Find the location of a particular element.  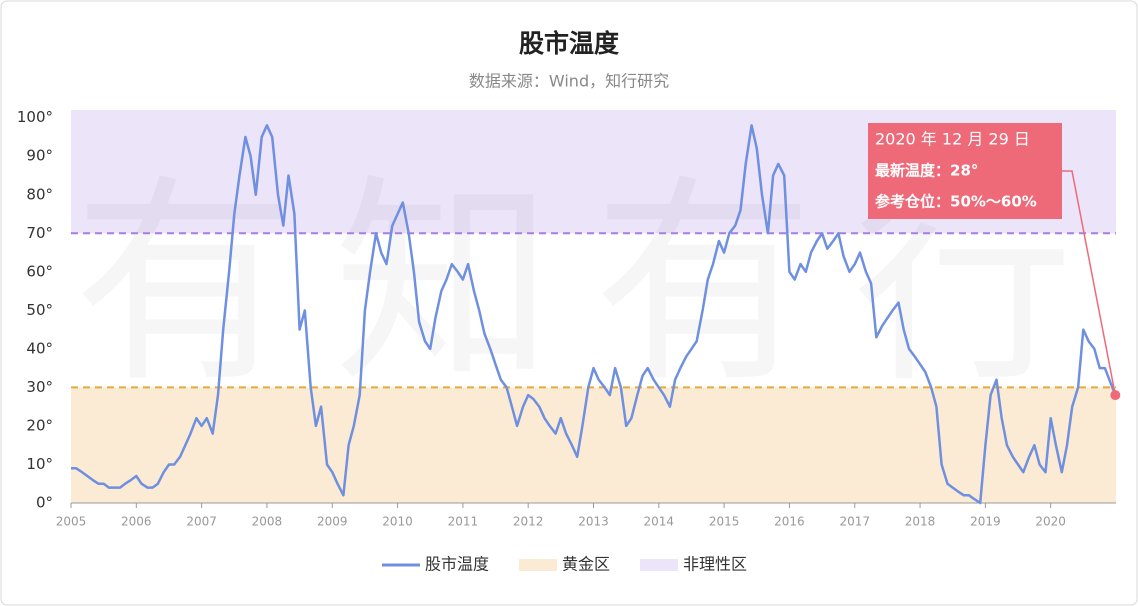

y-tick-label: 70° is located at coordinates (39, 233).